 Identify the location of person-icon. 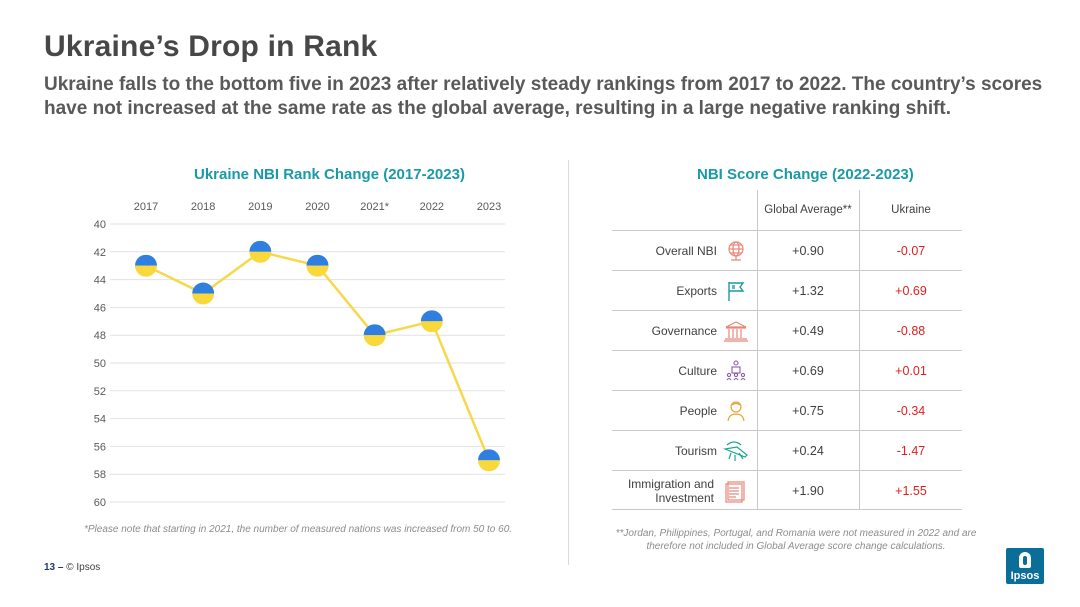
(736, 411).